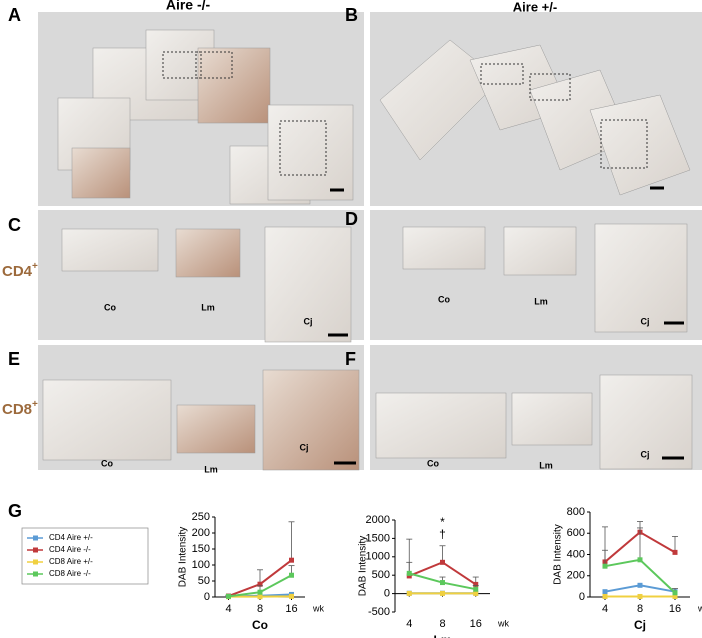  Describe the element at coordinates (379, 612) in the screenshot. I see `y-tick-label: -500` at that location.